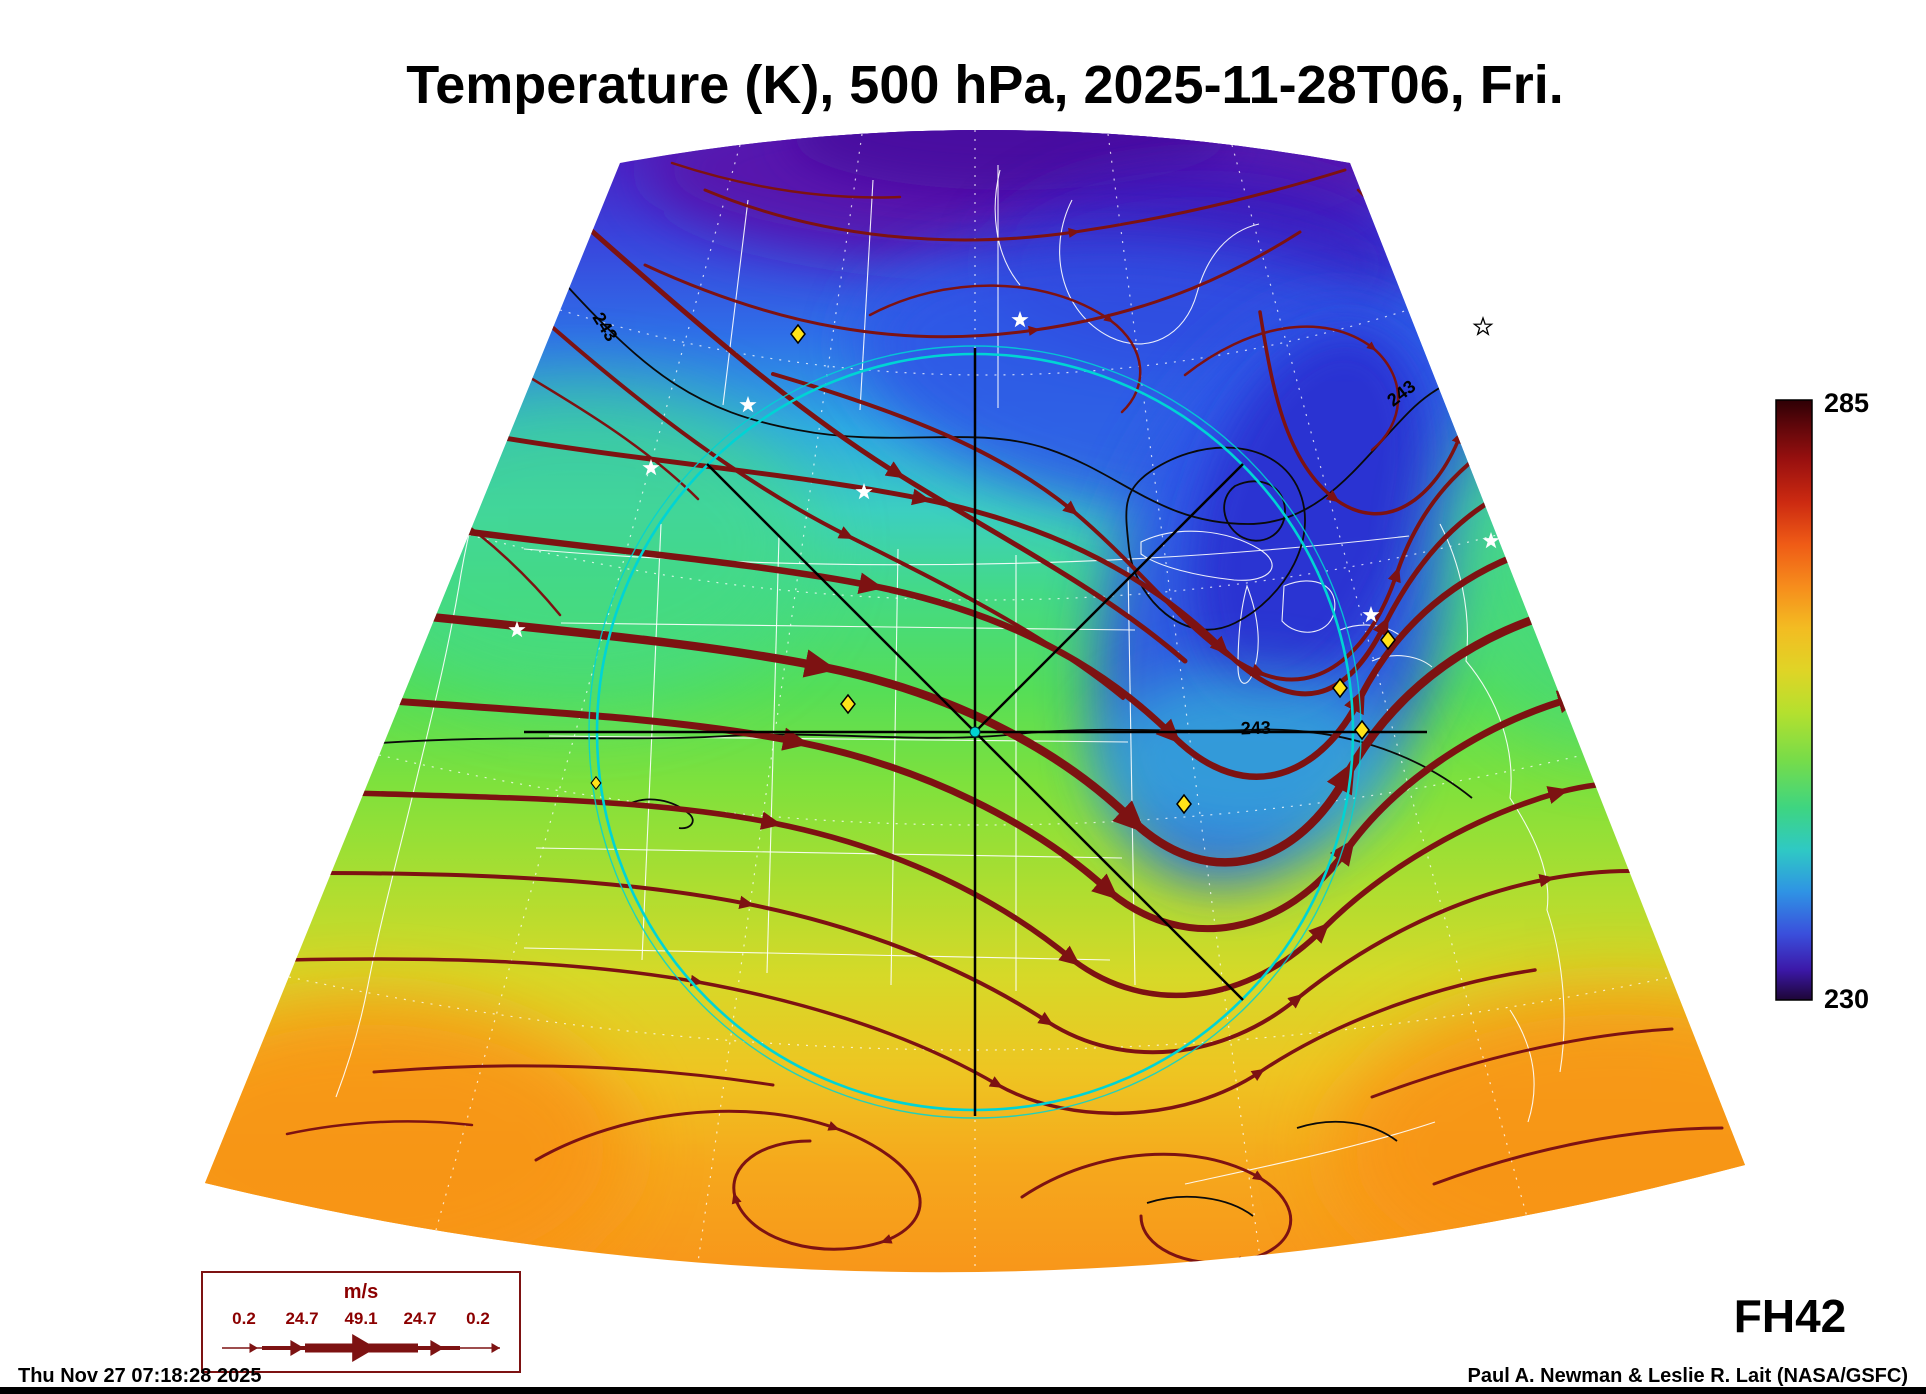  I want to click on star-marker-outlined, so click(1483, 326).